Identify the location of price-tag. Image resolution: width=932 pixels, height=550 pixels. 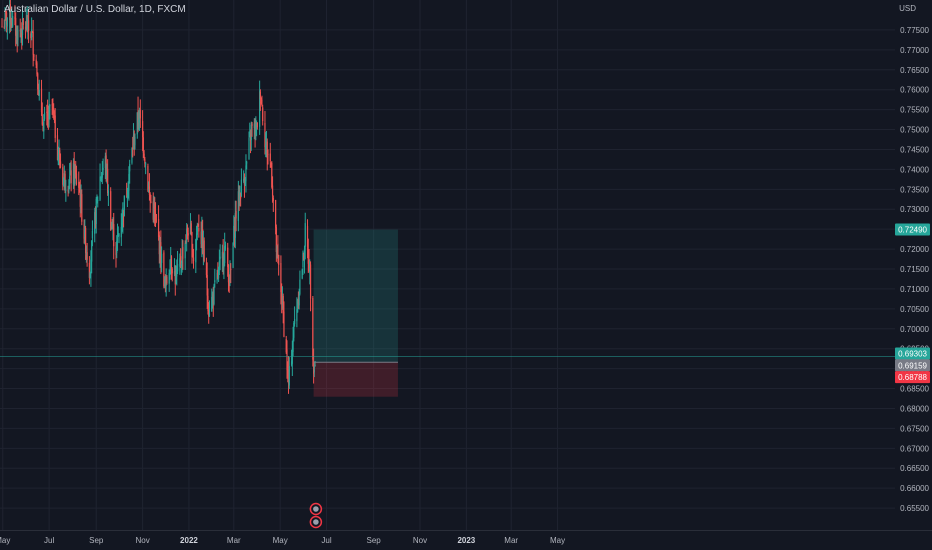
(912, 365).